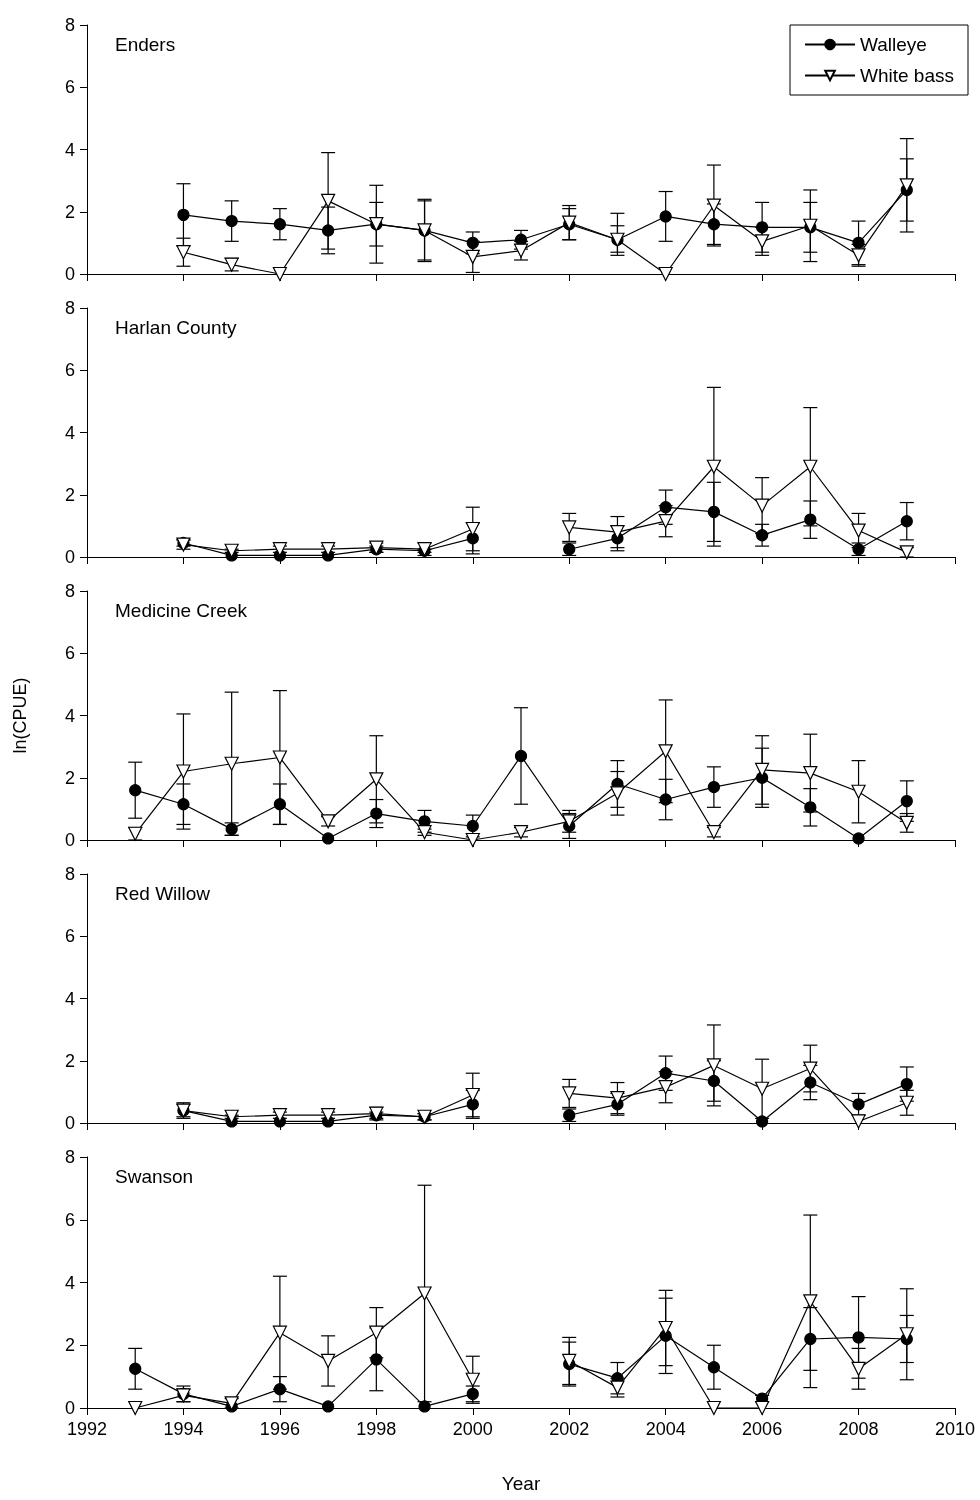 The image size is (980, 1500). Describe the element at coordinates (955, 1429) in the screenshot. I see `x-tick-label: 2010` at that location.